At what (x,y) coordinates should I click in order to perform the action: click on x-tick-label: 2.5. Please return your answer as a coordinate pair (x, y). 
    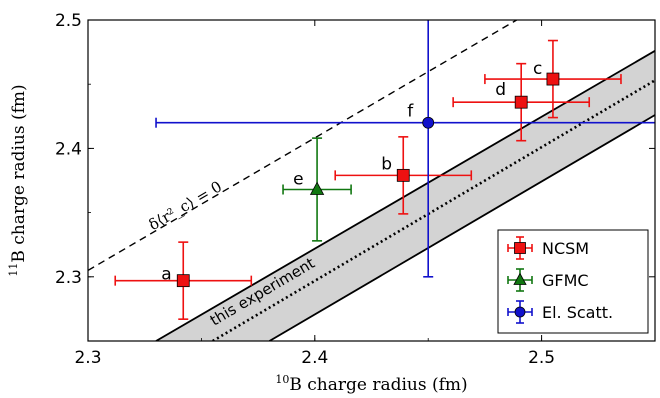
    Looking at the image, I should click on (541, 358).